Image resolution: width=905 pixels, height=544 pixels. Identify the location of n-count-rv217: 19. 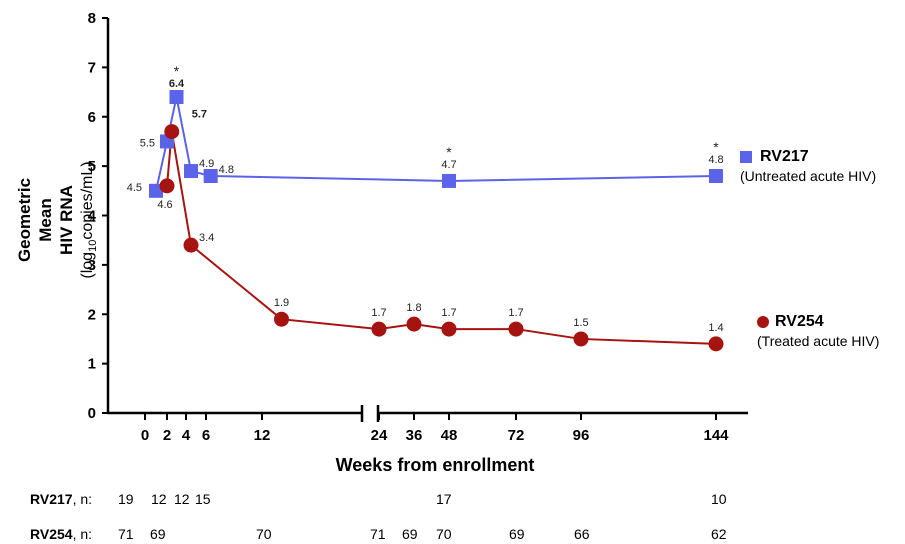
(126, 499).